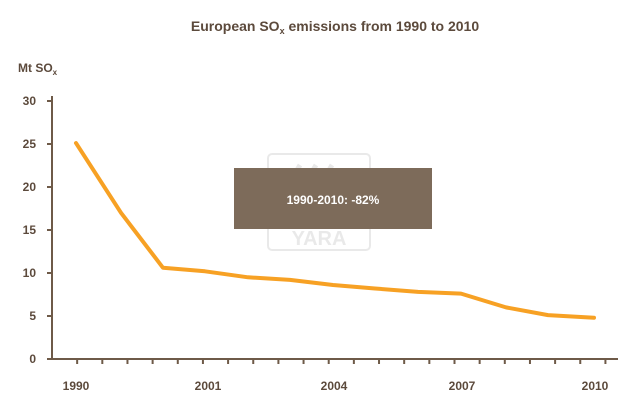 The height and width of the screenshot is (408, 640). I want to click on watermark-text: YARA, so click(319, 239).